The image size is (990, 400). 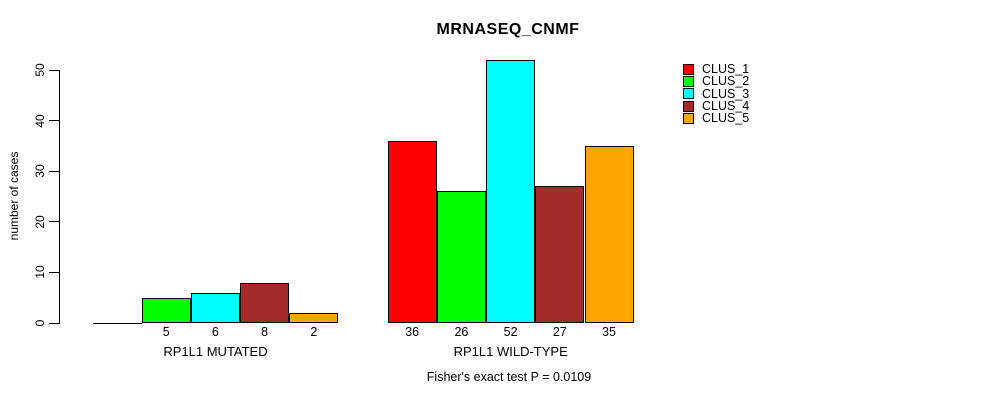 I want to click on bar-value-label: 2, so click(x=314, y=332).